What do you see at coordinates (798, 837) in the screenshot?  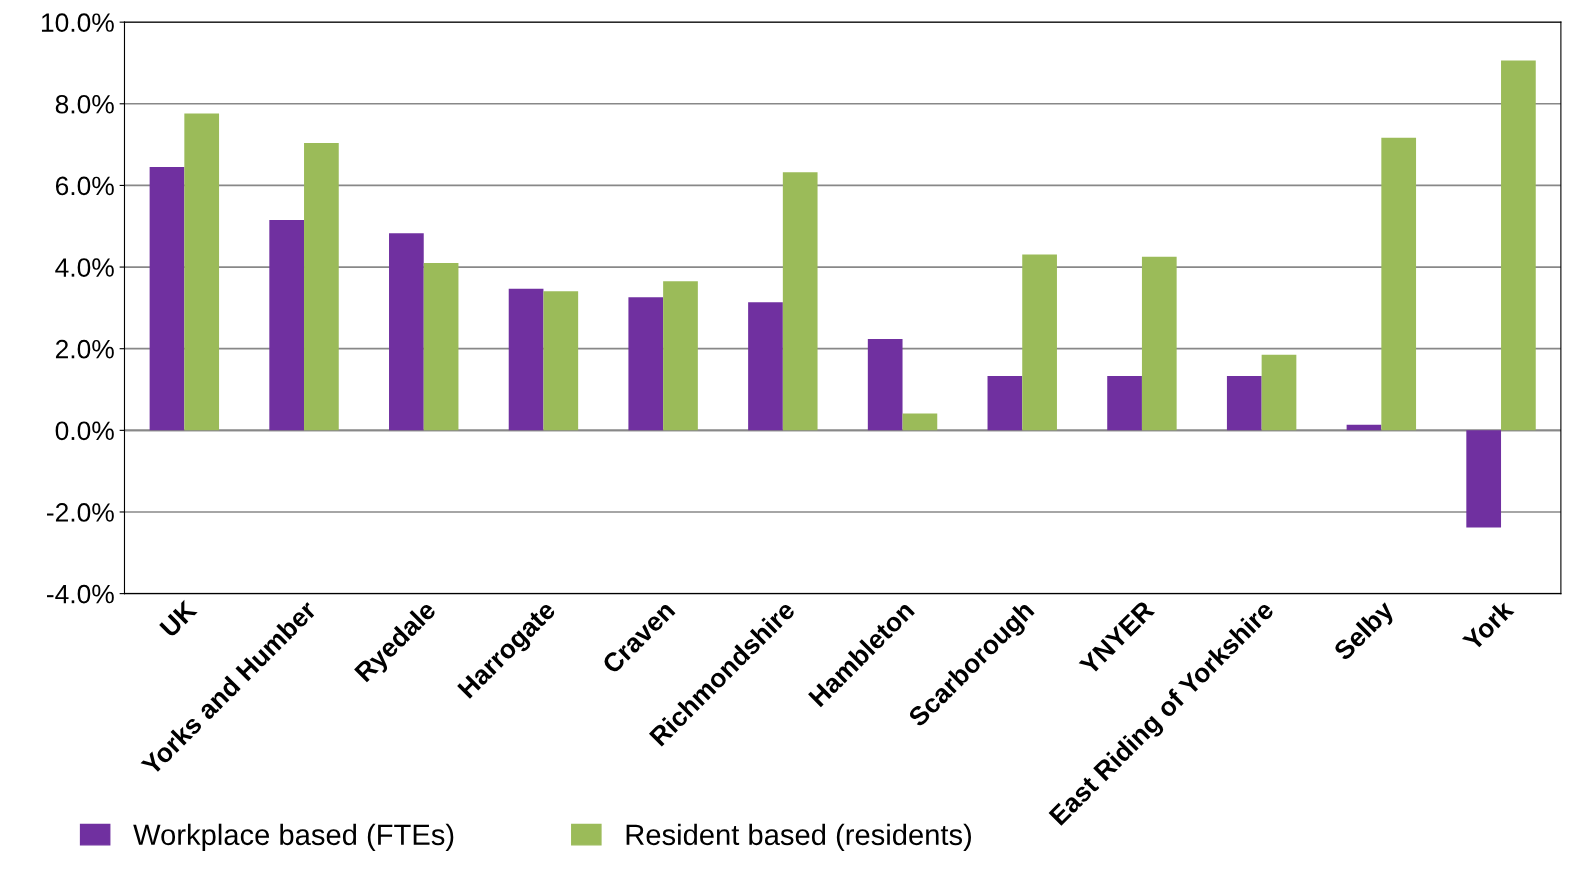 I see `legend-label: Resident based (residents)` at bounding box center [798, 837].